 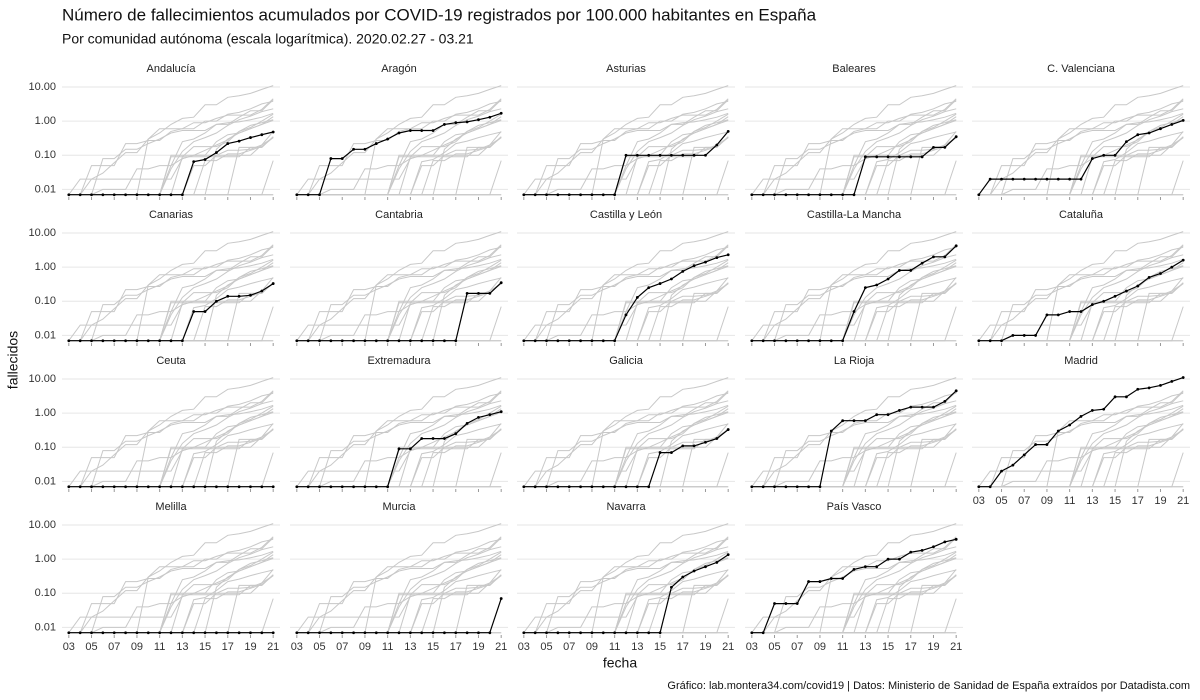 What do you see at coordinates (1081, 288) in the screenshot?
I see `panel` at bounding box center [1081, 288].